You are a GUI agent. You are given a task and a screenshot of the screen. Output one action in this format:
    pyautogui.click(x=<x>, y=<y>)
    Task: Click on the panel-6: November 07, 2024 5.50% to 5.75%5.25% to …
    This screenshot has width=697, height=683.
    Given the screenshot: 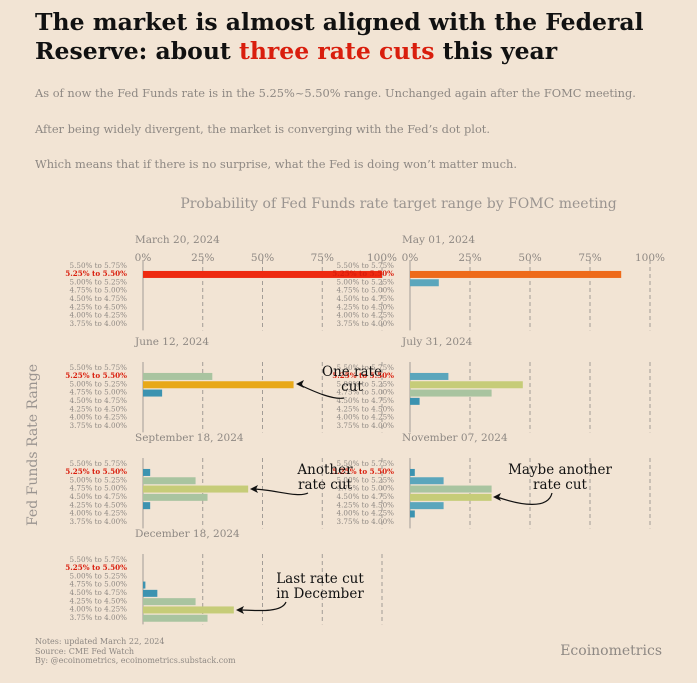 What is the action you would take?
    pyautogui.click(x=491, y=480)
    